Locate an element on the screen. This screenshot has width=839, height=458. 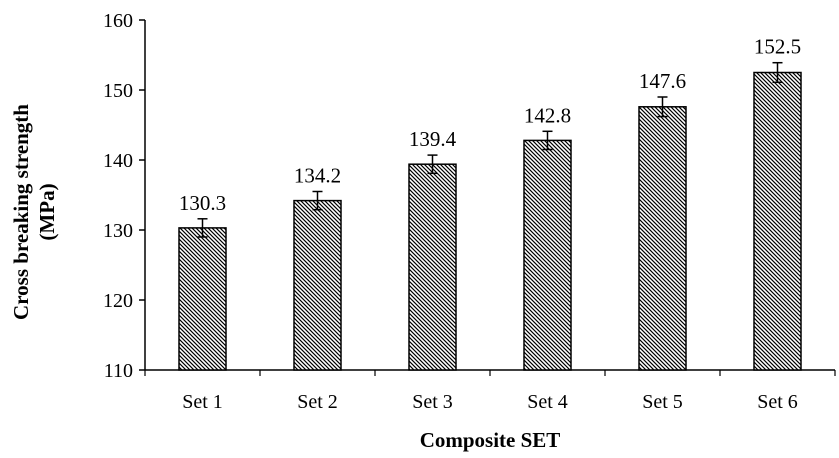
x-tick-label: Set 1 is located at coordinates (202, 402).